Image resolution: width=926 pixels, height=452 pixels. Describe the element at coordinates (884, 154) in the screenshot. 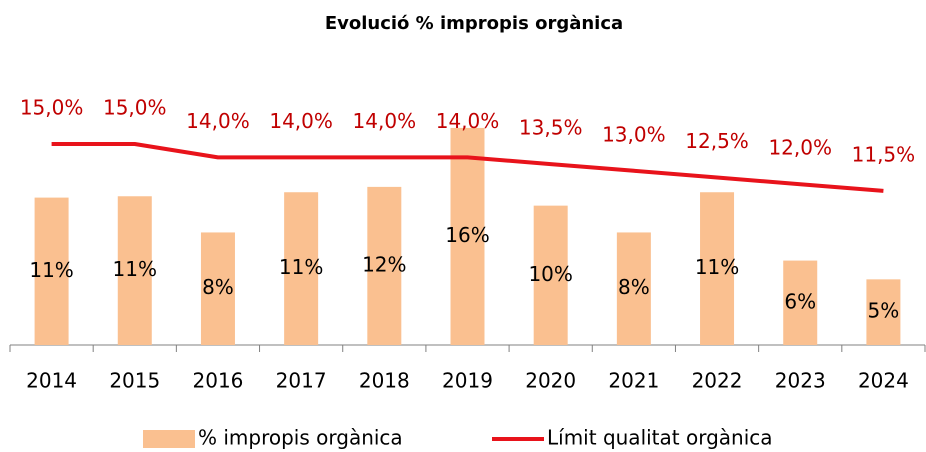

I see `line-value-label: 11,5%` at that location.